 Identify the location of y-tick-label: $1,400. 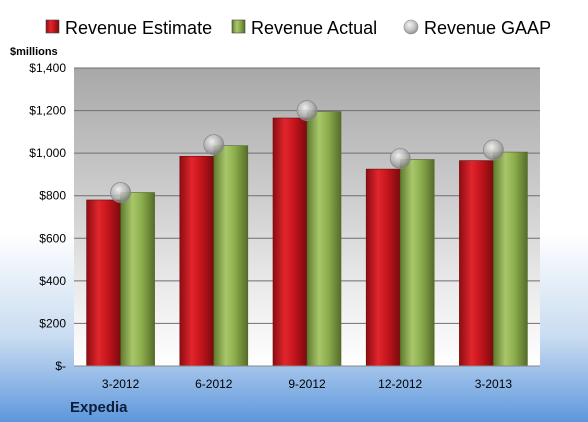
(47, 68).